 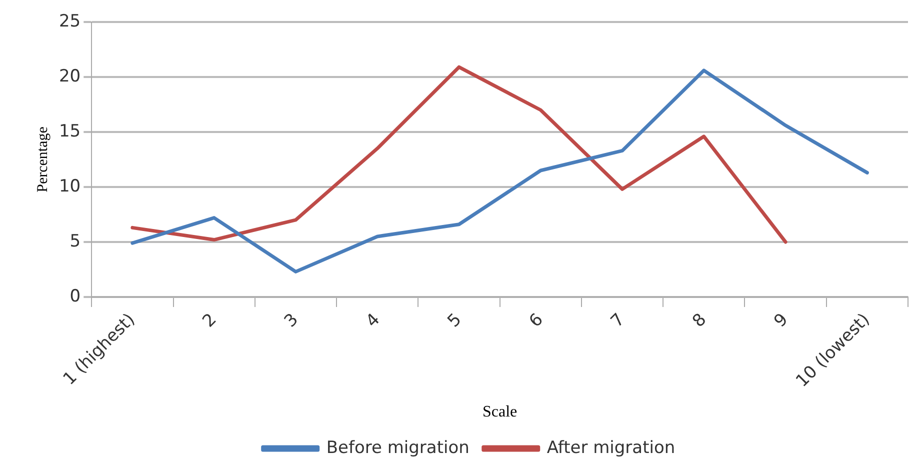 What do you see at coordinates (373, 321) in the screenshot?
I see `x-tick-label: 4` at bounding box center [373, 321].